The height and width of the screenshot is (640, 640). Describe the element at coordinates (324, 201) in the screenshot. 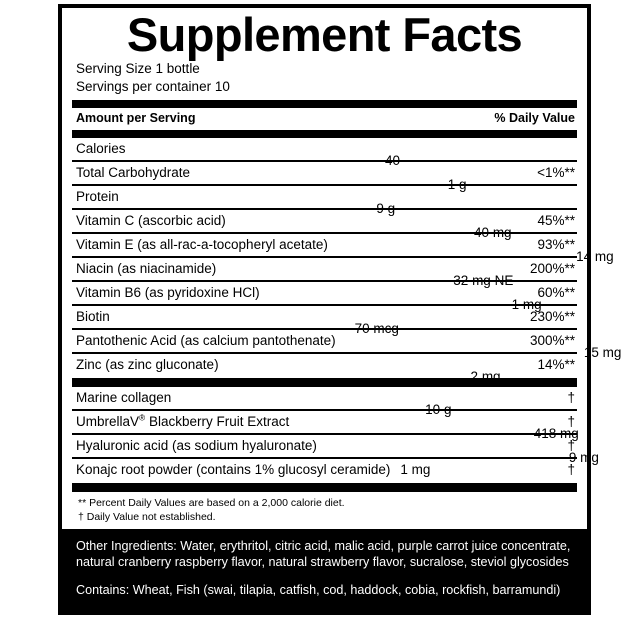

I see `table-row: Protein 9 g` at that location.